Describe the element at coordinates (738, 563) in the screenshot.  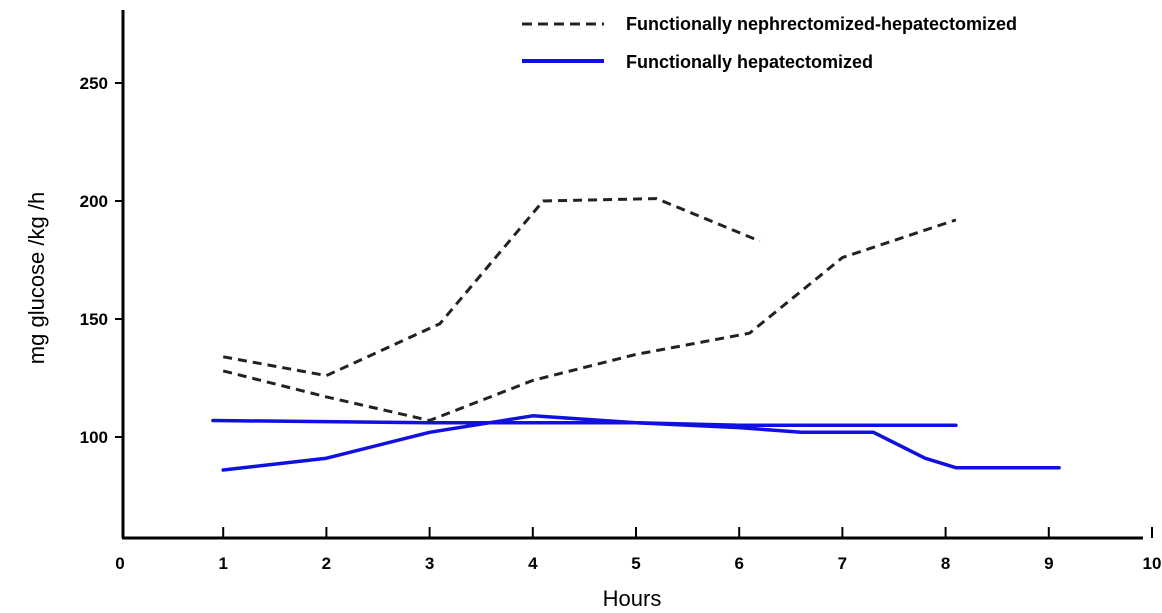
I see `x-tick-label: 6` at that location.